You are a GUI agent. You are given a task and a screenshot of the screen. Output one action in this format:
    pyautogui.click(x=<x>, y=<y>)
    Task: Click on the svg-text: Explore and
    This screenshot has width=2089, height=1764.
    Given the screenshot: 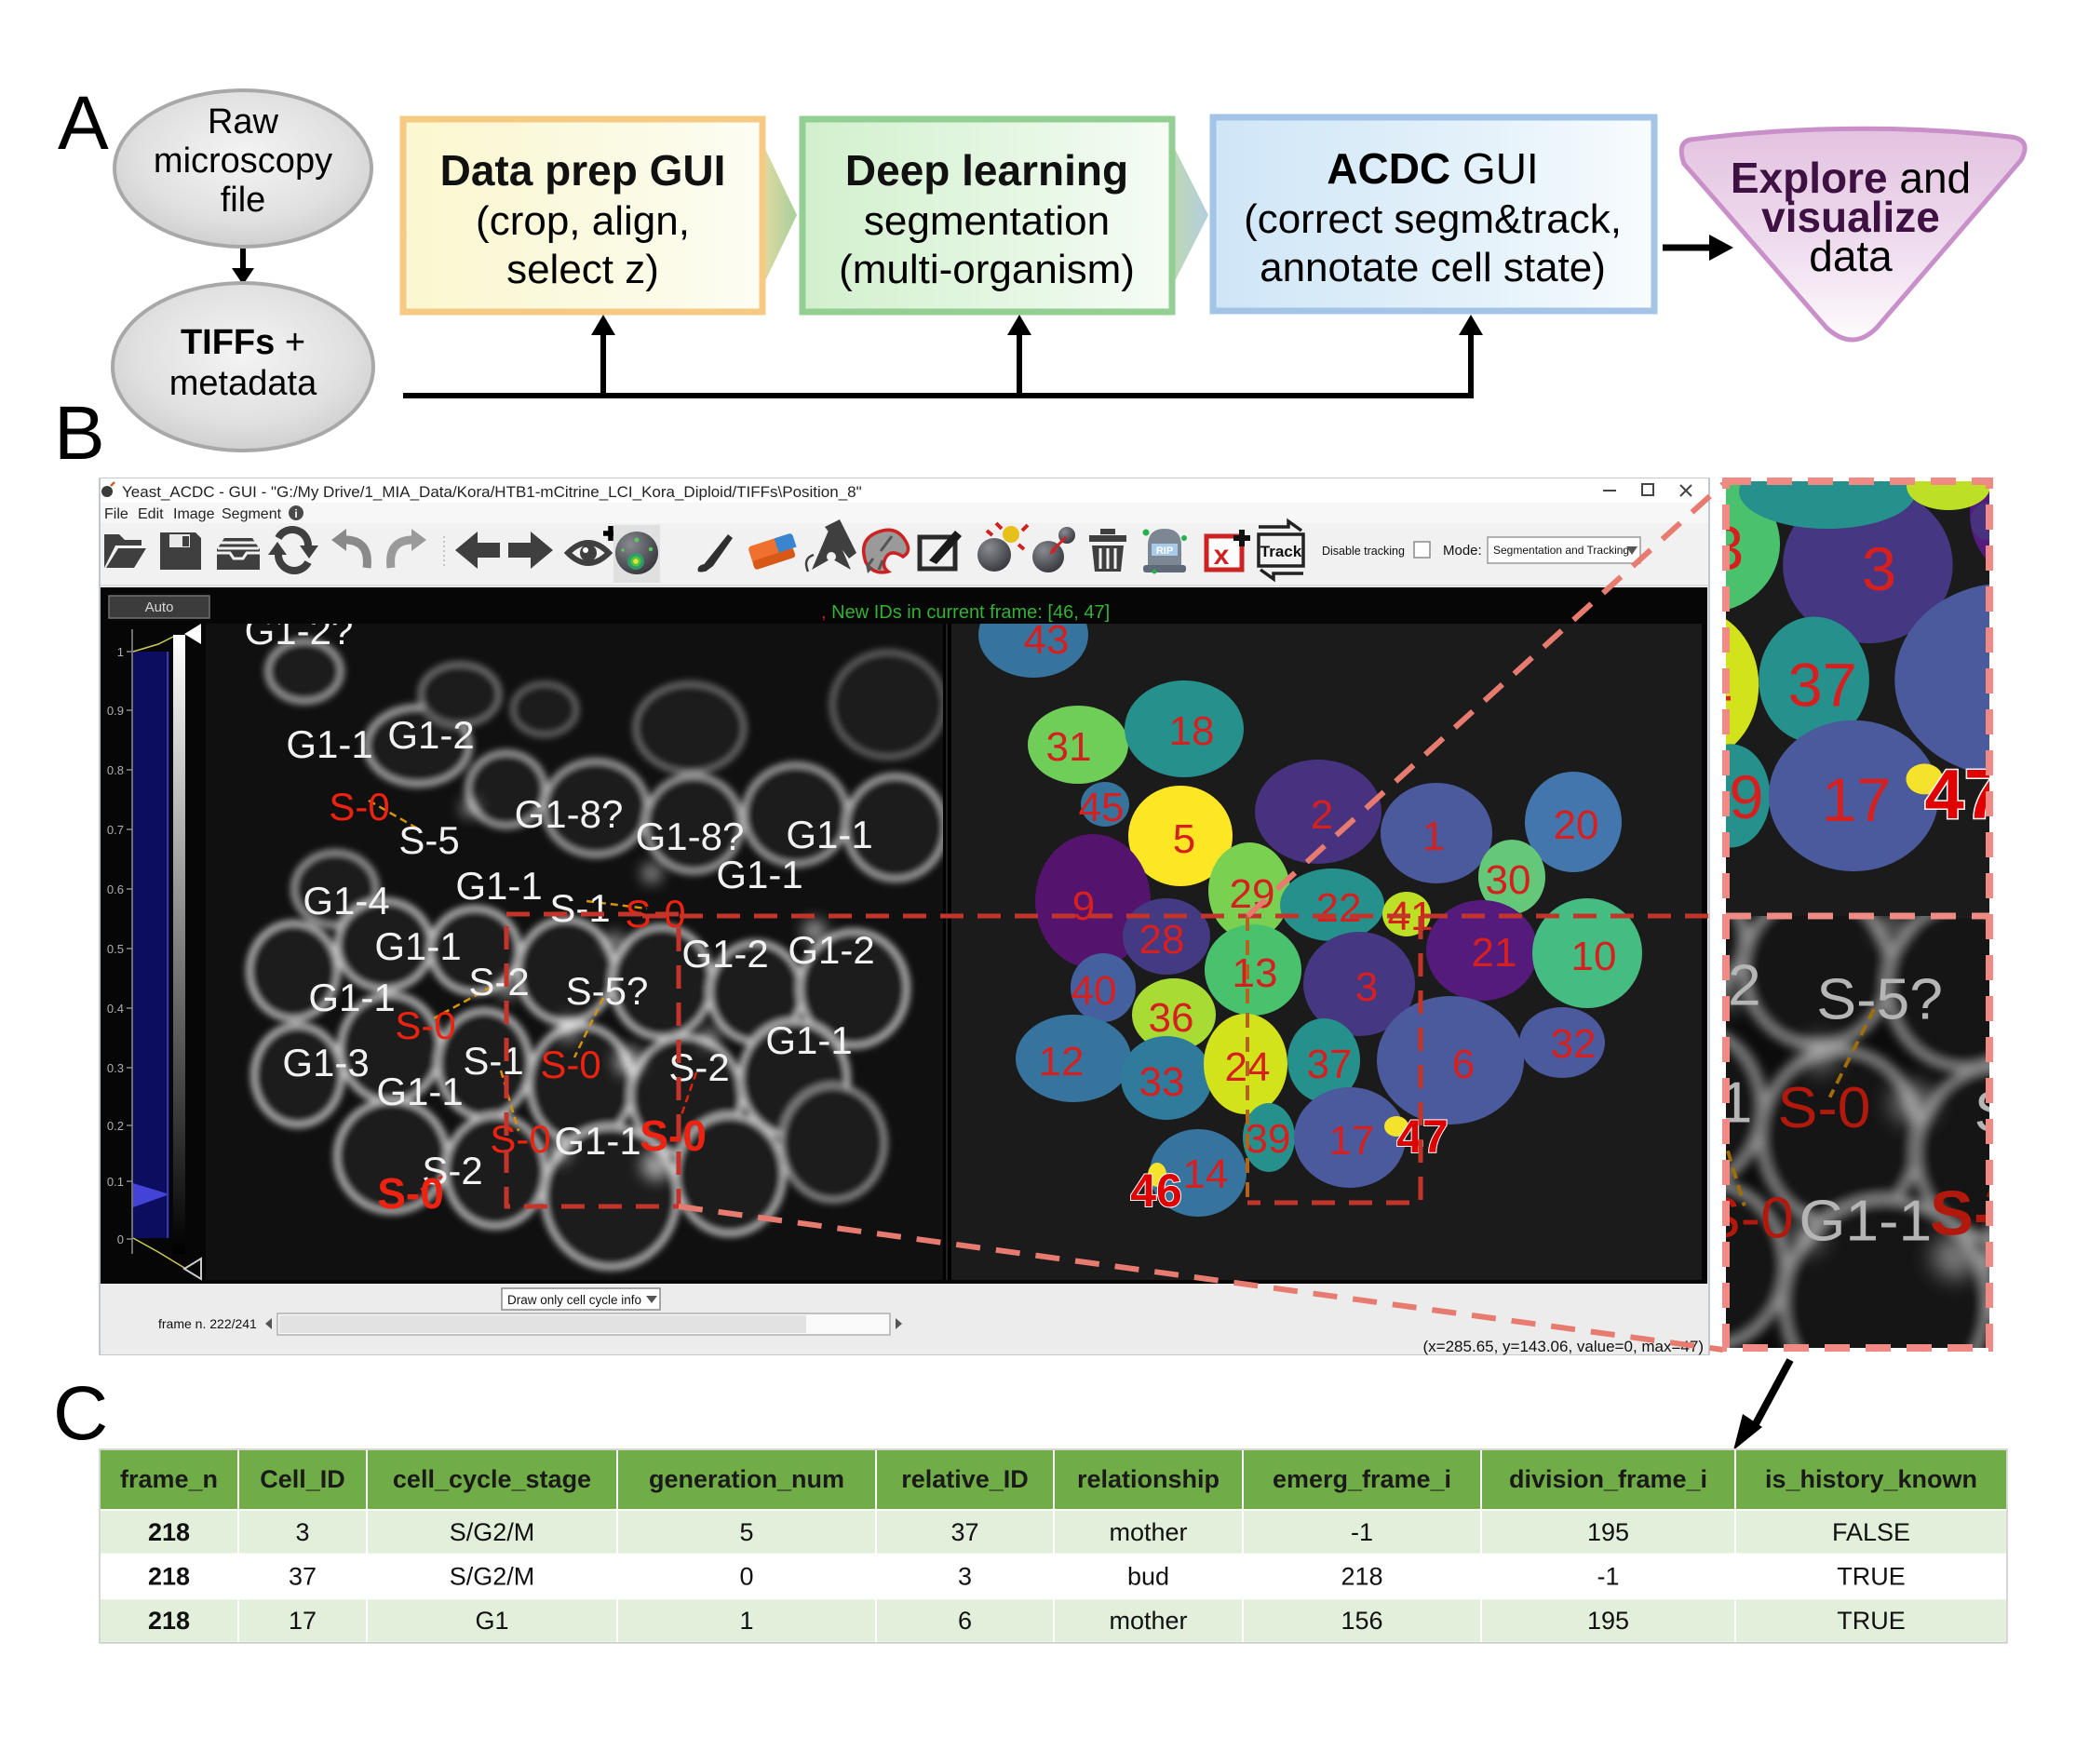 What is the action you would take?
    pyautogui.click(x=1851, y=178)
    